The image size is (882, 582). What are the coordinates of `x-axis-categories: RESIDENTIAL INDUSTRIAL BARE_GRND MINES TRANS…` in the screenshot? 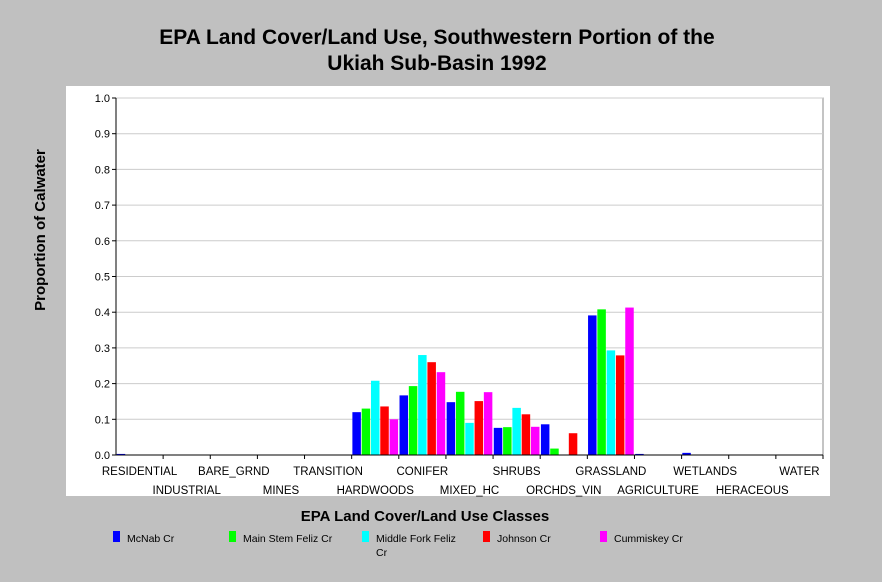 It's located at (461, 481).